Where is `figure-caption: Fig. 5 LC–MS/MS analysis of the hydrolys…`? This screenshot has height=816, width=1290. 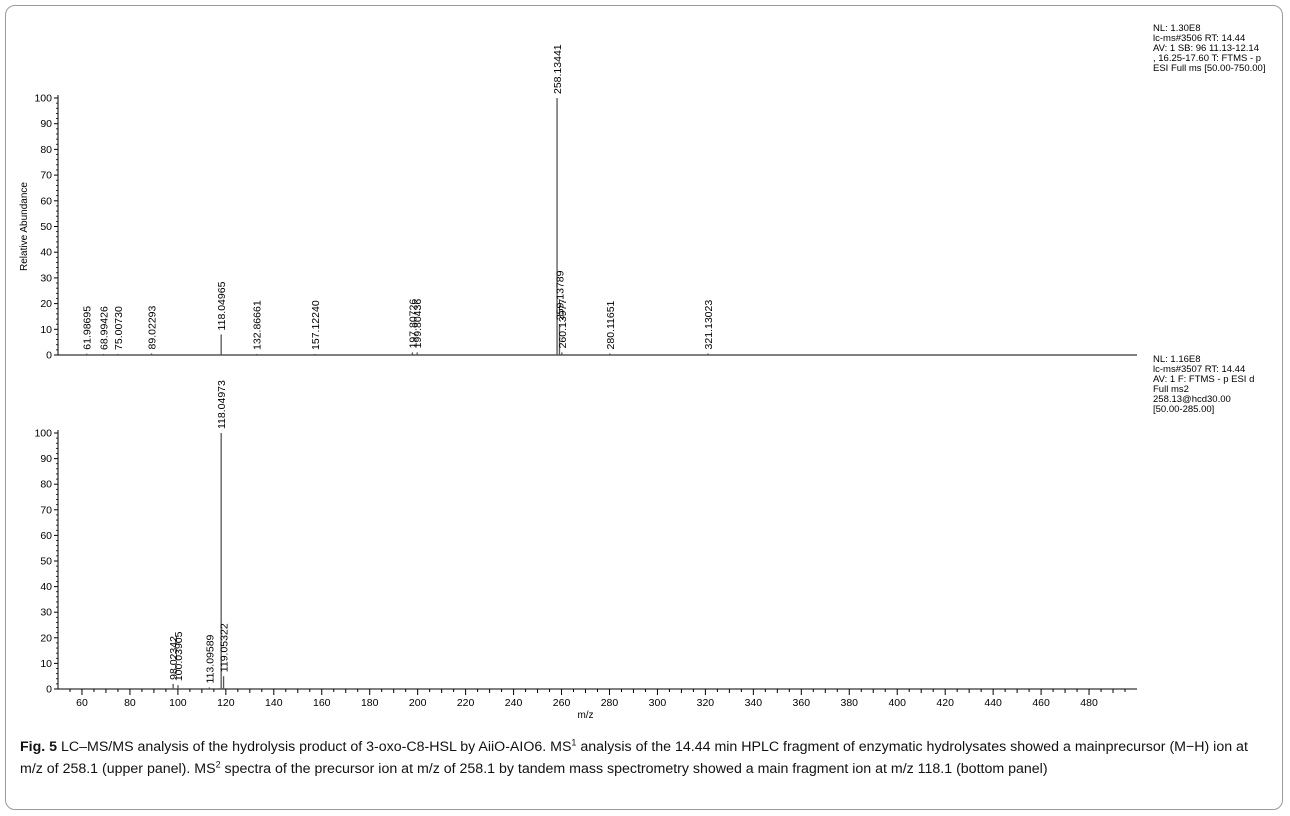 figure-caption: Fig. 5 LC–MS/MS analysis of the hydrolys… is located at coordinates (645, 758).